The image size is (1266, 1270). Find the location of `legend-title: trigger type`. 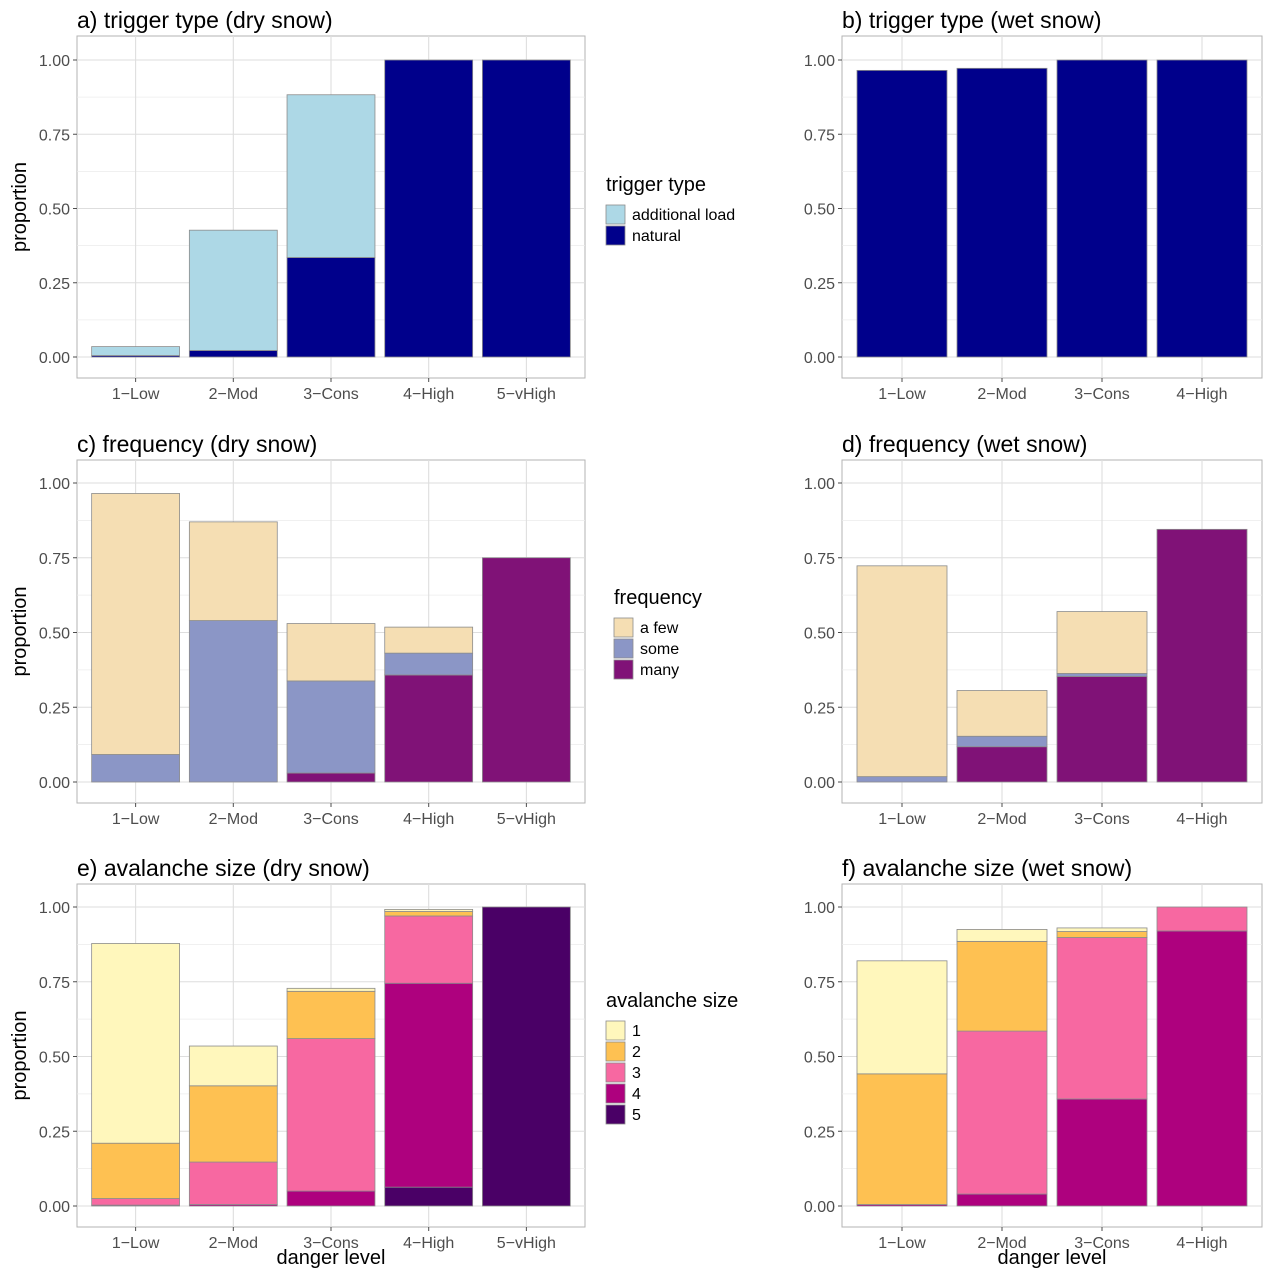

legend-title: trigger type is located at coordinates (656, 185).